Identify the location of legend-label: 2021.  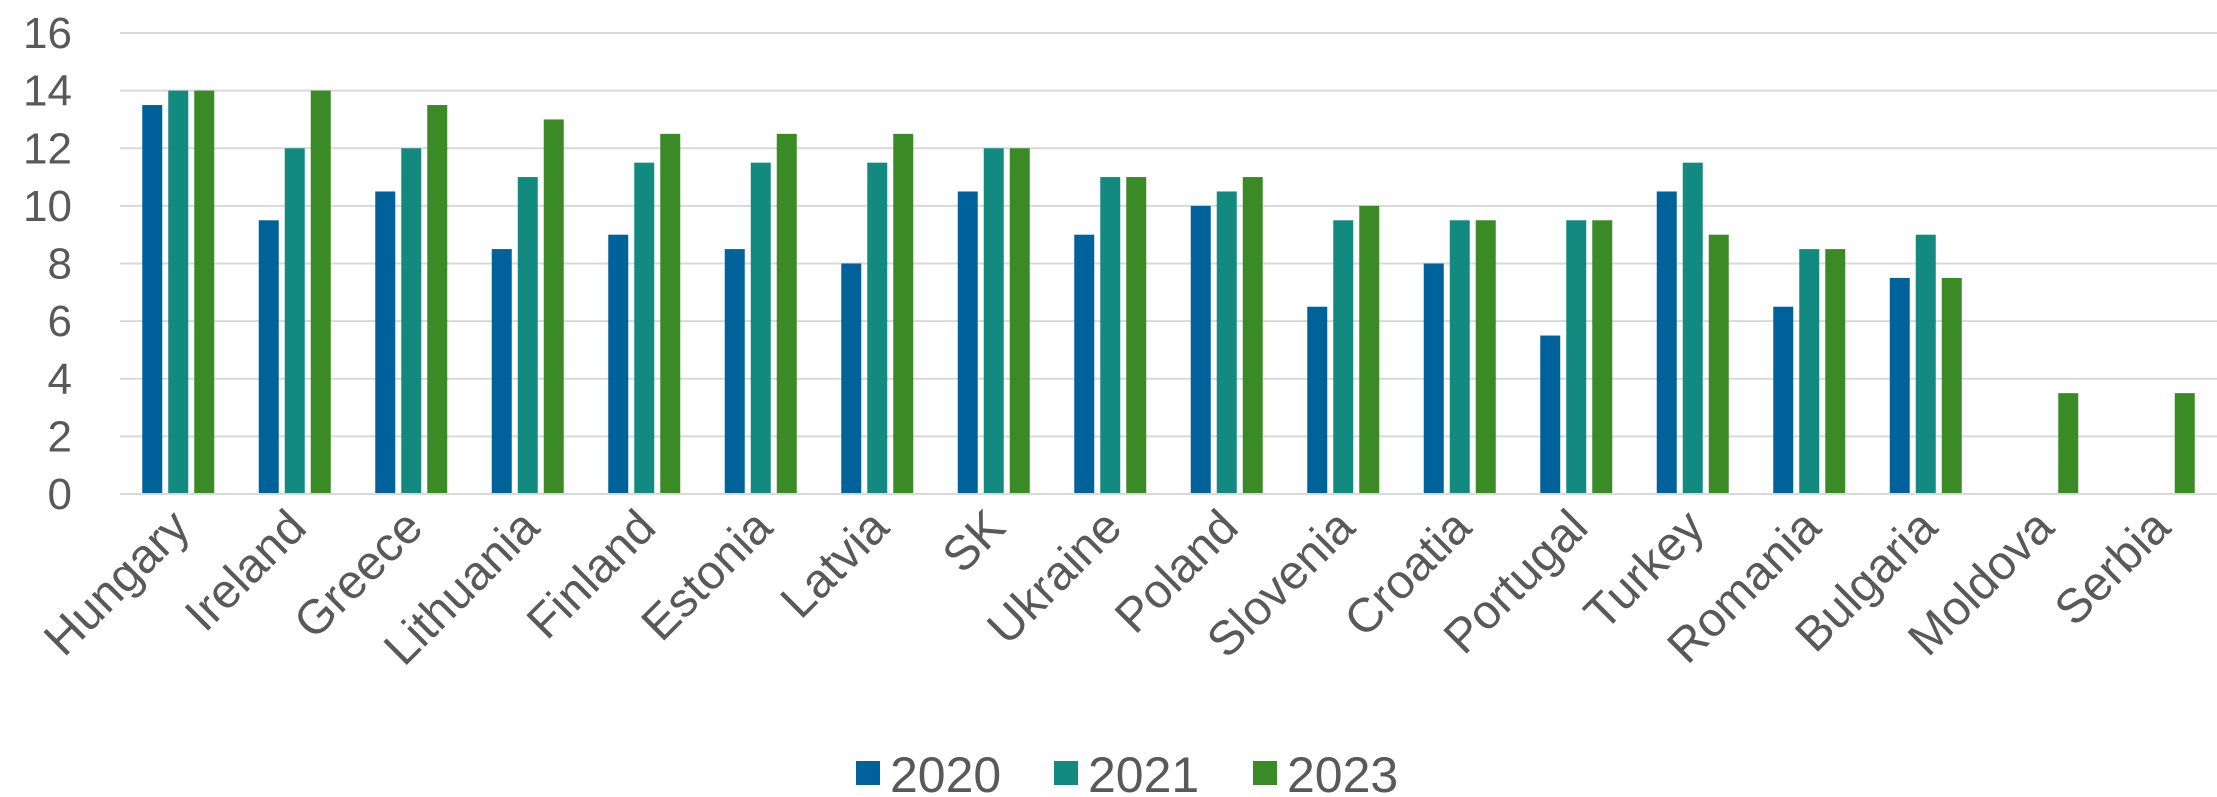
(1143, 772).